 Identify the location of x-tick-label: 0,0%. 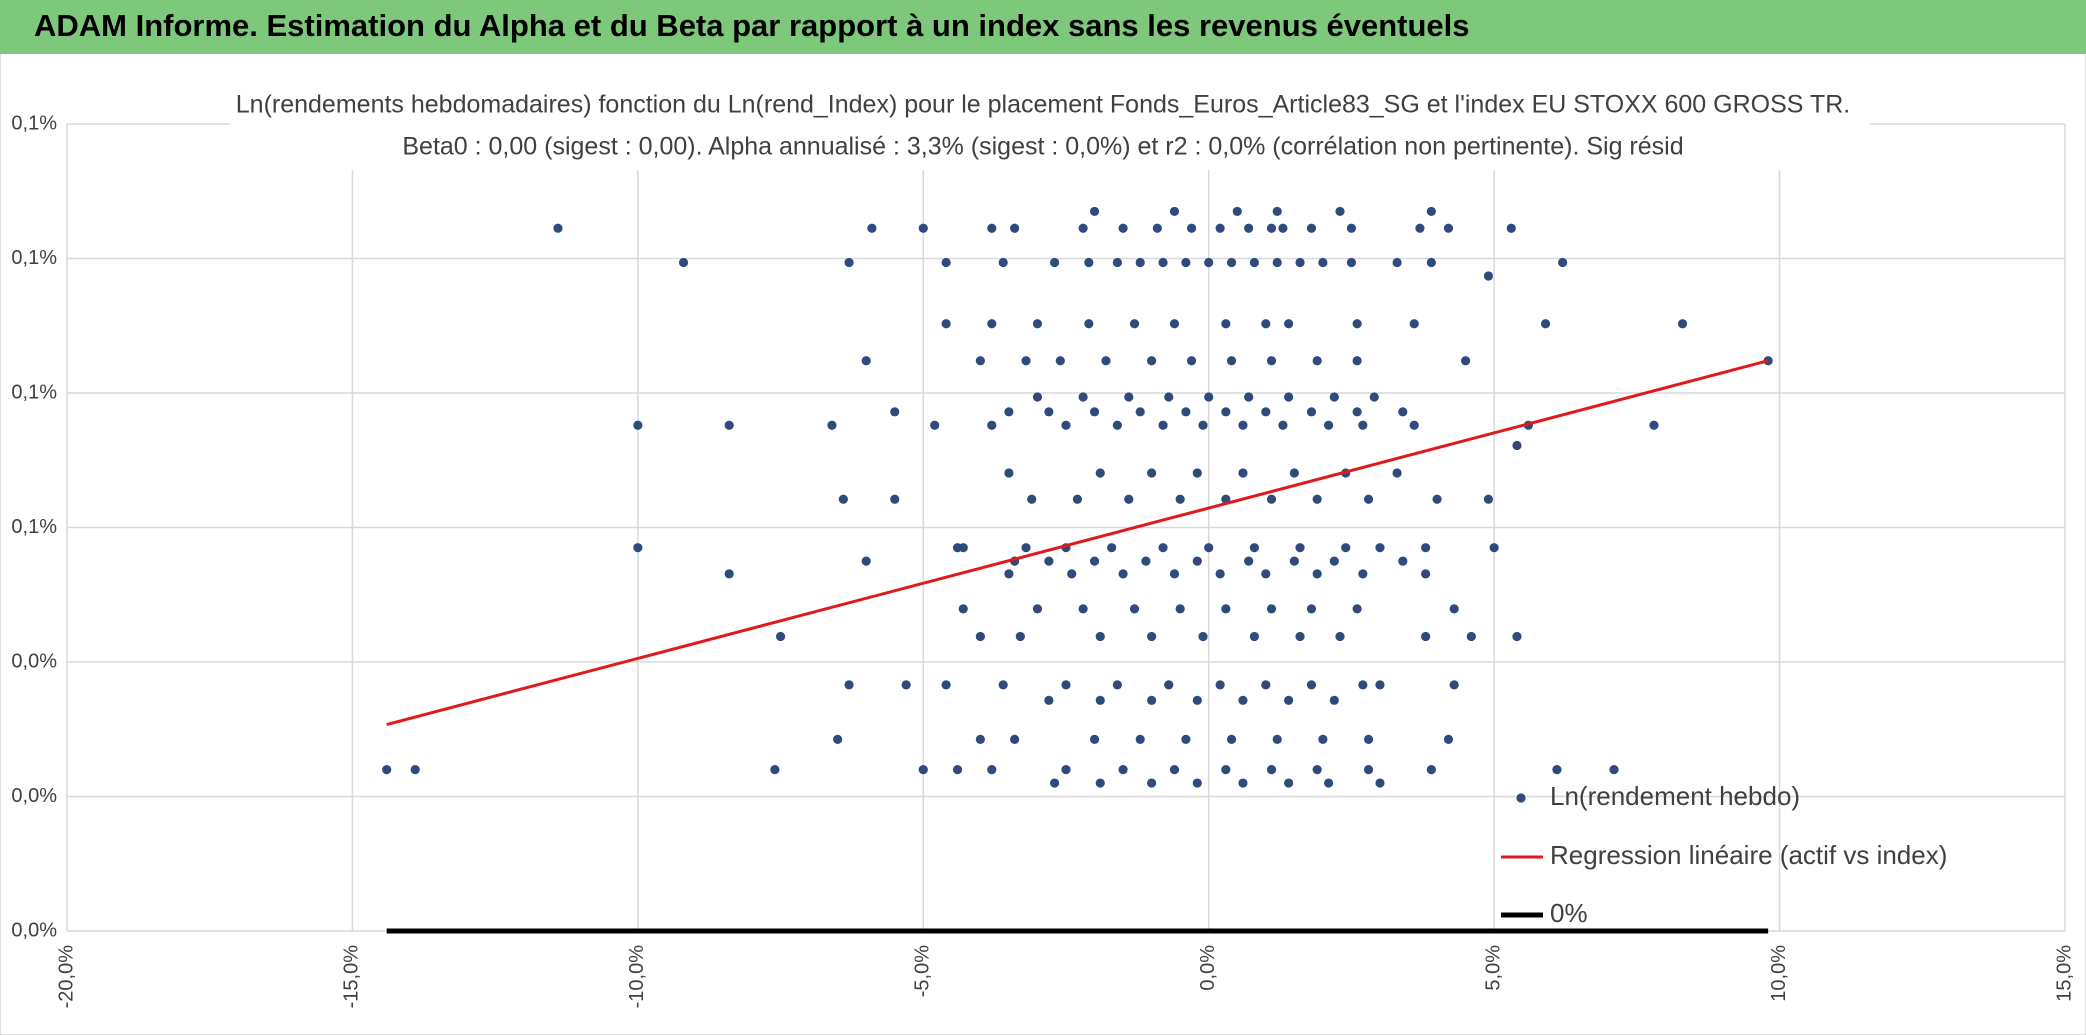
(1208, 968).